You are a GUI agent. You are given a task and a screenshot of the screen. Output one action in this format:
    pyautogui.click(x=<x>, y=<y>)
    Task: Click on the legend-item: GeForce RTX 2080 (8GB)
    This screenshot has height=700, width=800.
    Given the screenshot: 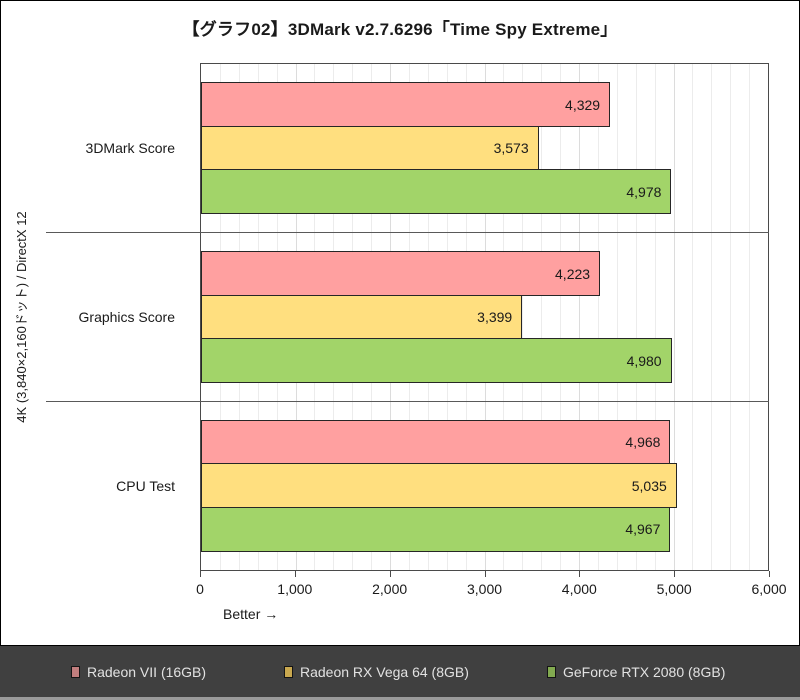 What is the action you would take?
    pyautogui.click(x=636, y=671)
    